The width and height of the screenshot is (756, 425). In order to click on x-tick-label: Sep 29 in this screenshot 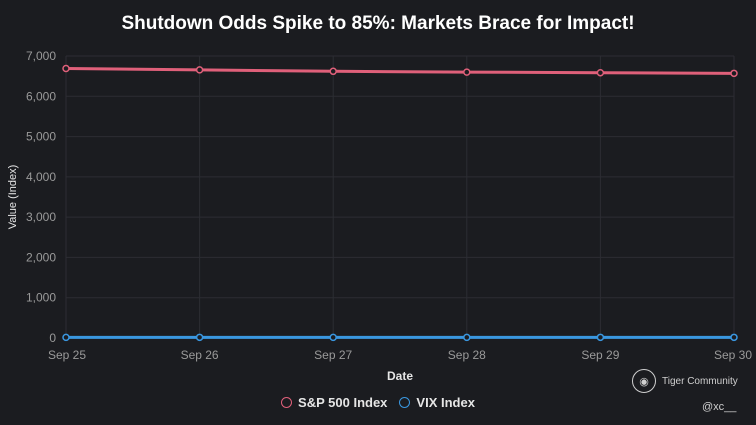, I will do `click(600, 355)`.